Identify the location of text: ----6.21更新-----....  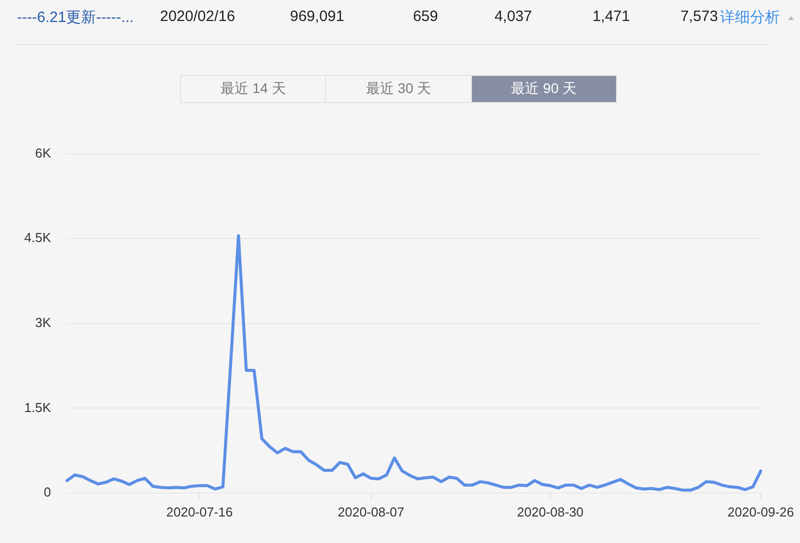
(75, 17).